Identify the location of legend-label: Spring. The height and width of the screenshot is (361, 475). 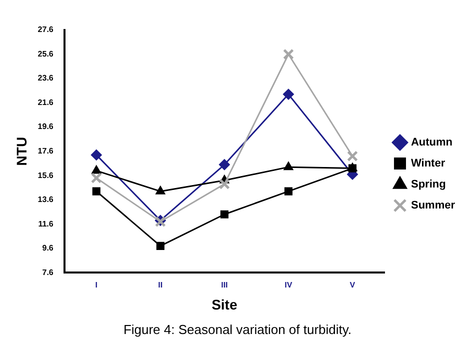
(428, 184).